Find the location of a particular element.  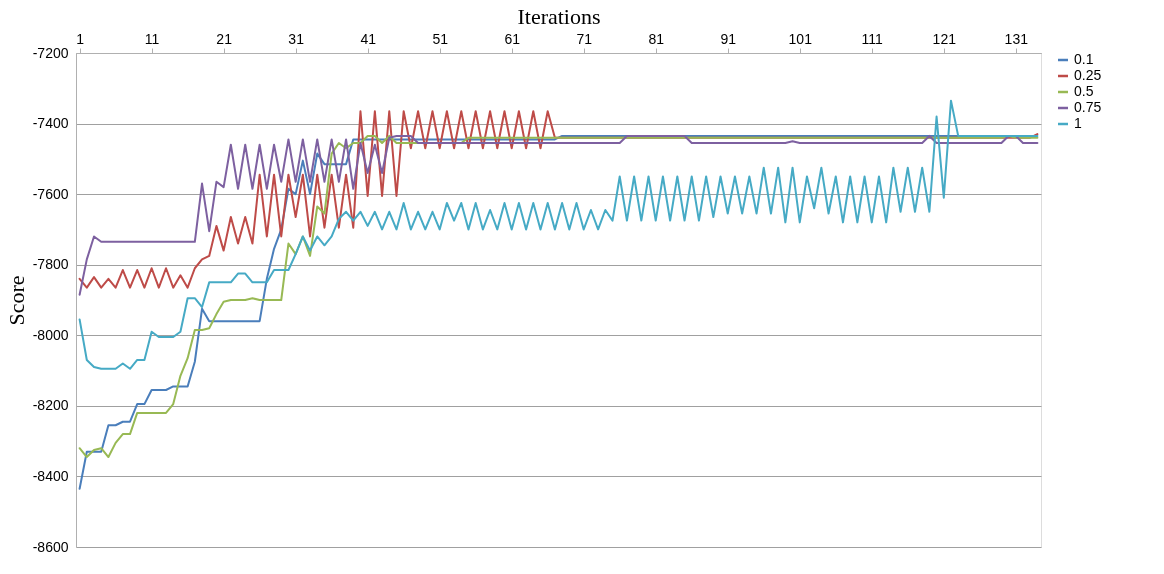

x-axis-title: Iterations is located at coordinates (559, 16).